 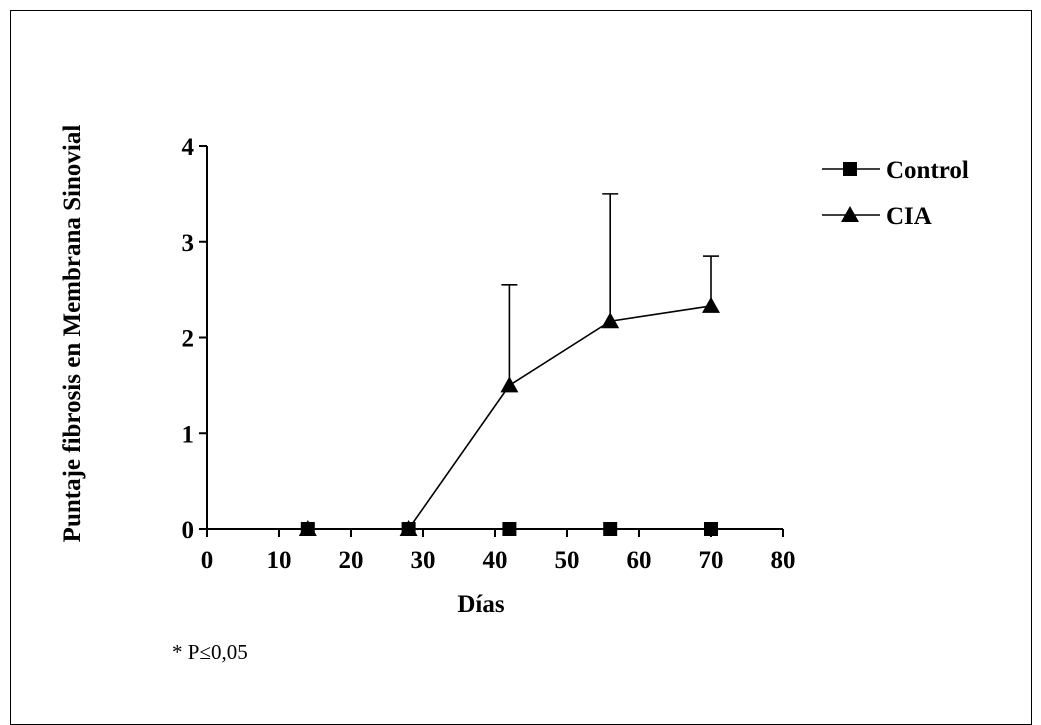 I want to click on y-tick-label: 4, so click(x=188, y=147).